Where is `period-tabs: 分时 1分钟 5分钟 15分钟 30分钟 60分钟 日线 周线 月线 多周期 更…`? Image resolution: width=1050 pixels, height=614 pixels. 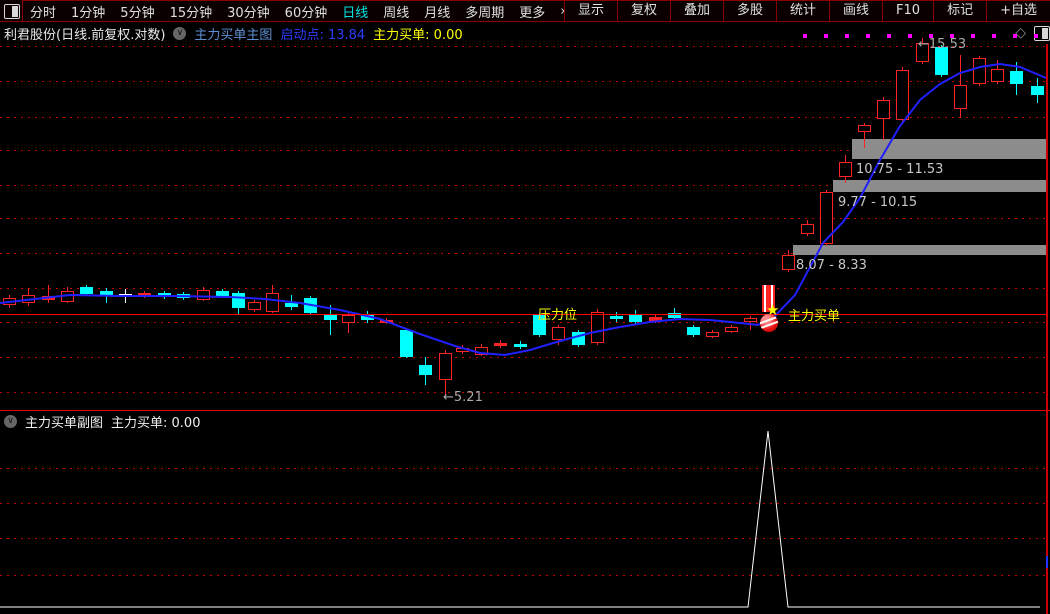
period-tabs: 分时 1分钟 5分钟 15分钟 30分钟 60分钟 日线 周线 月线 多周期 更… is located at coordinates (298, 11).